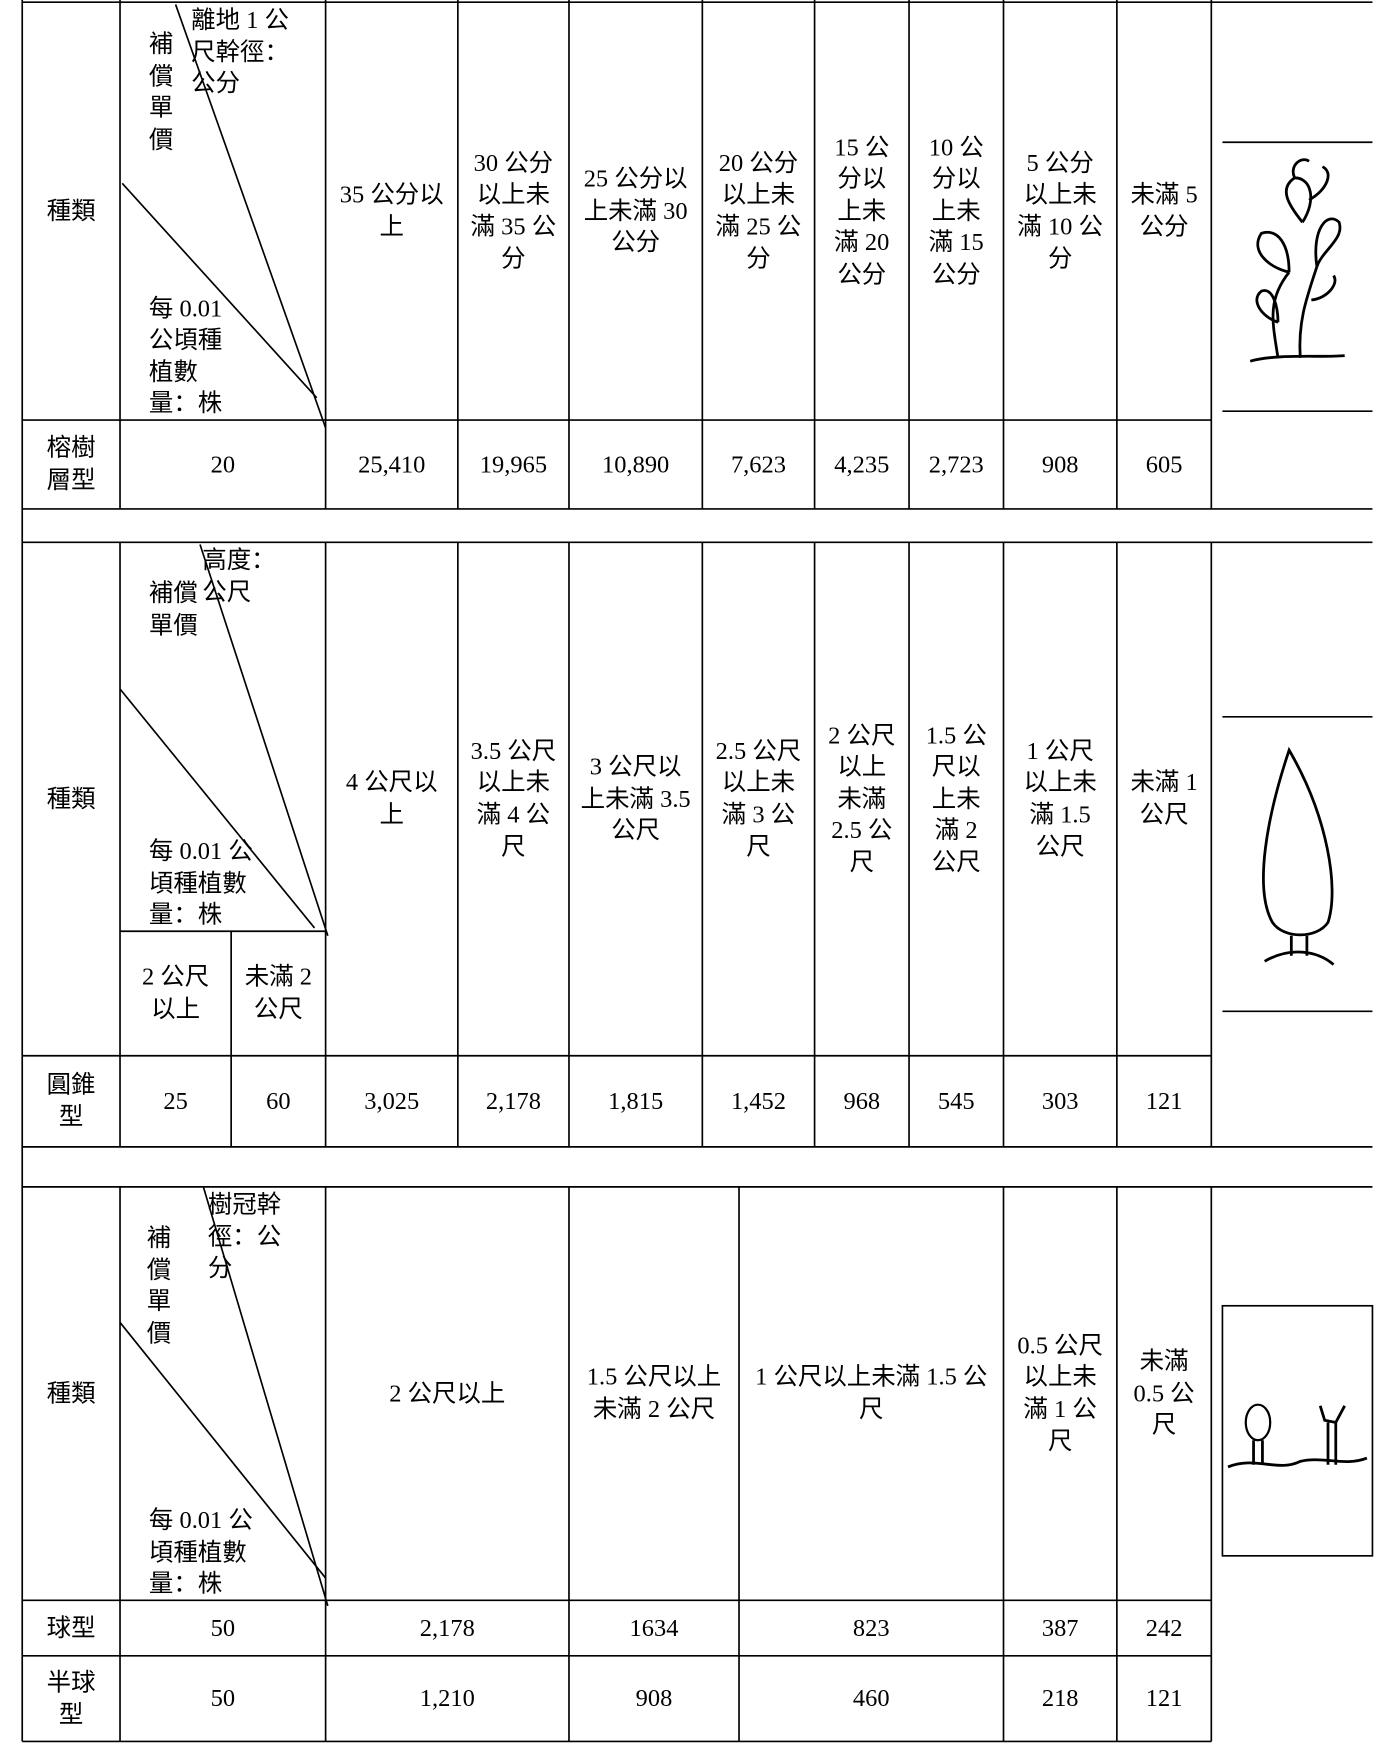  I want to click on price-value: 1,210, so click(447, 1697).